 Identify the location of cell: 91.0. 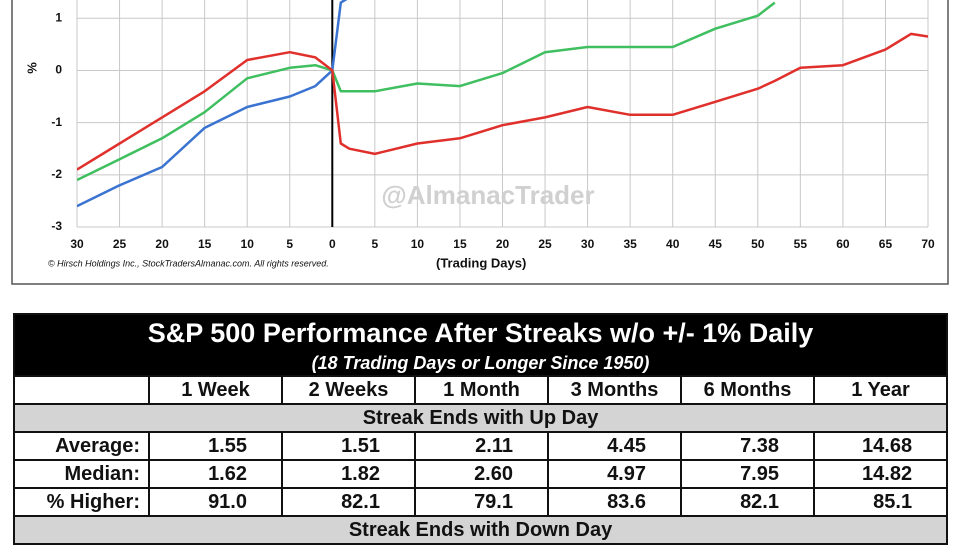
(215, 502).